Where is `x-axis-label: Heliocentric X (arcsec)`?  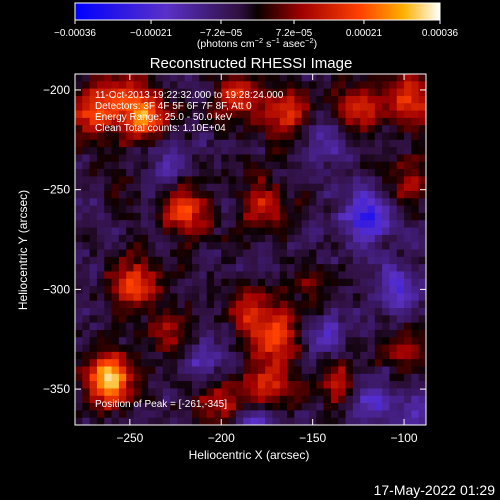 x-axis-label: Heliocentric X (arcsec) is located at coordinates (249, 455).